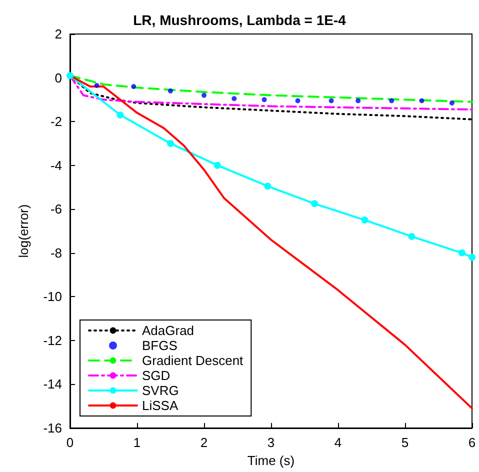  What do you see at coordinates (156, 375) in the screenshot?
I see `legend-label: SGD` at bounding box center [156, 375].